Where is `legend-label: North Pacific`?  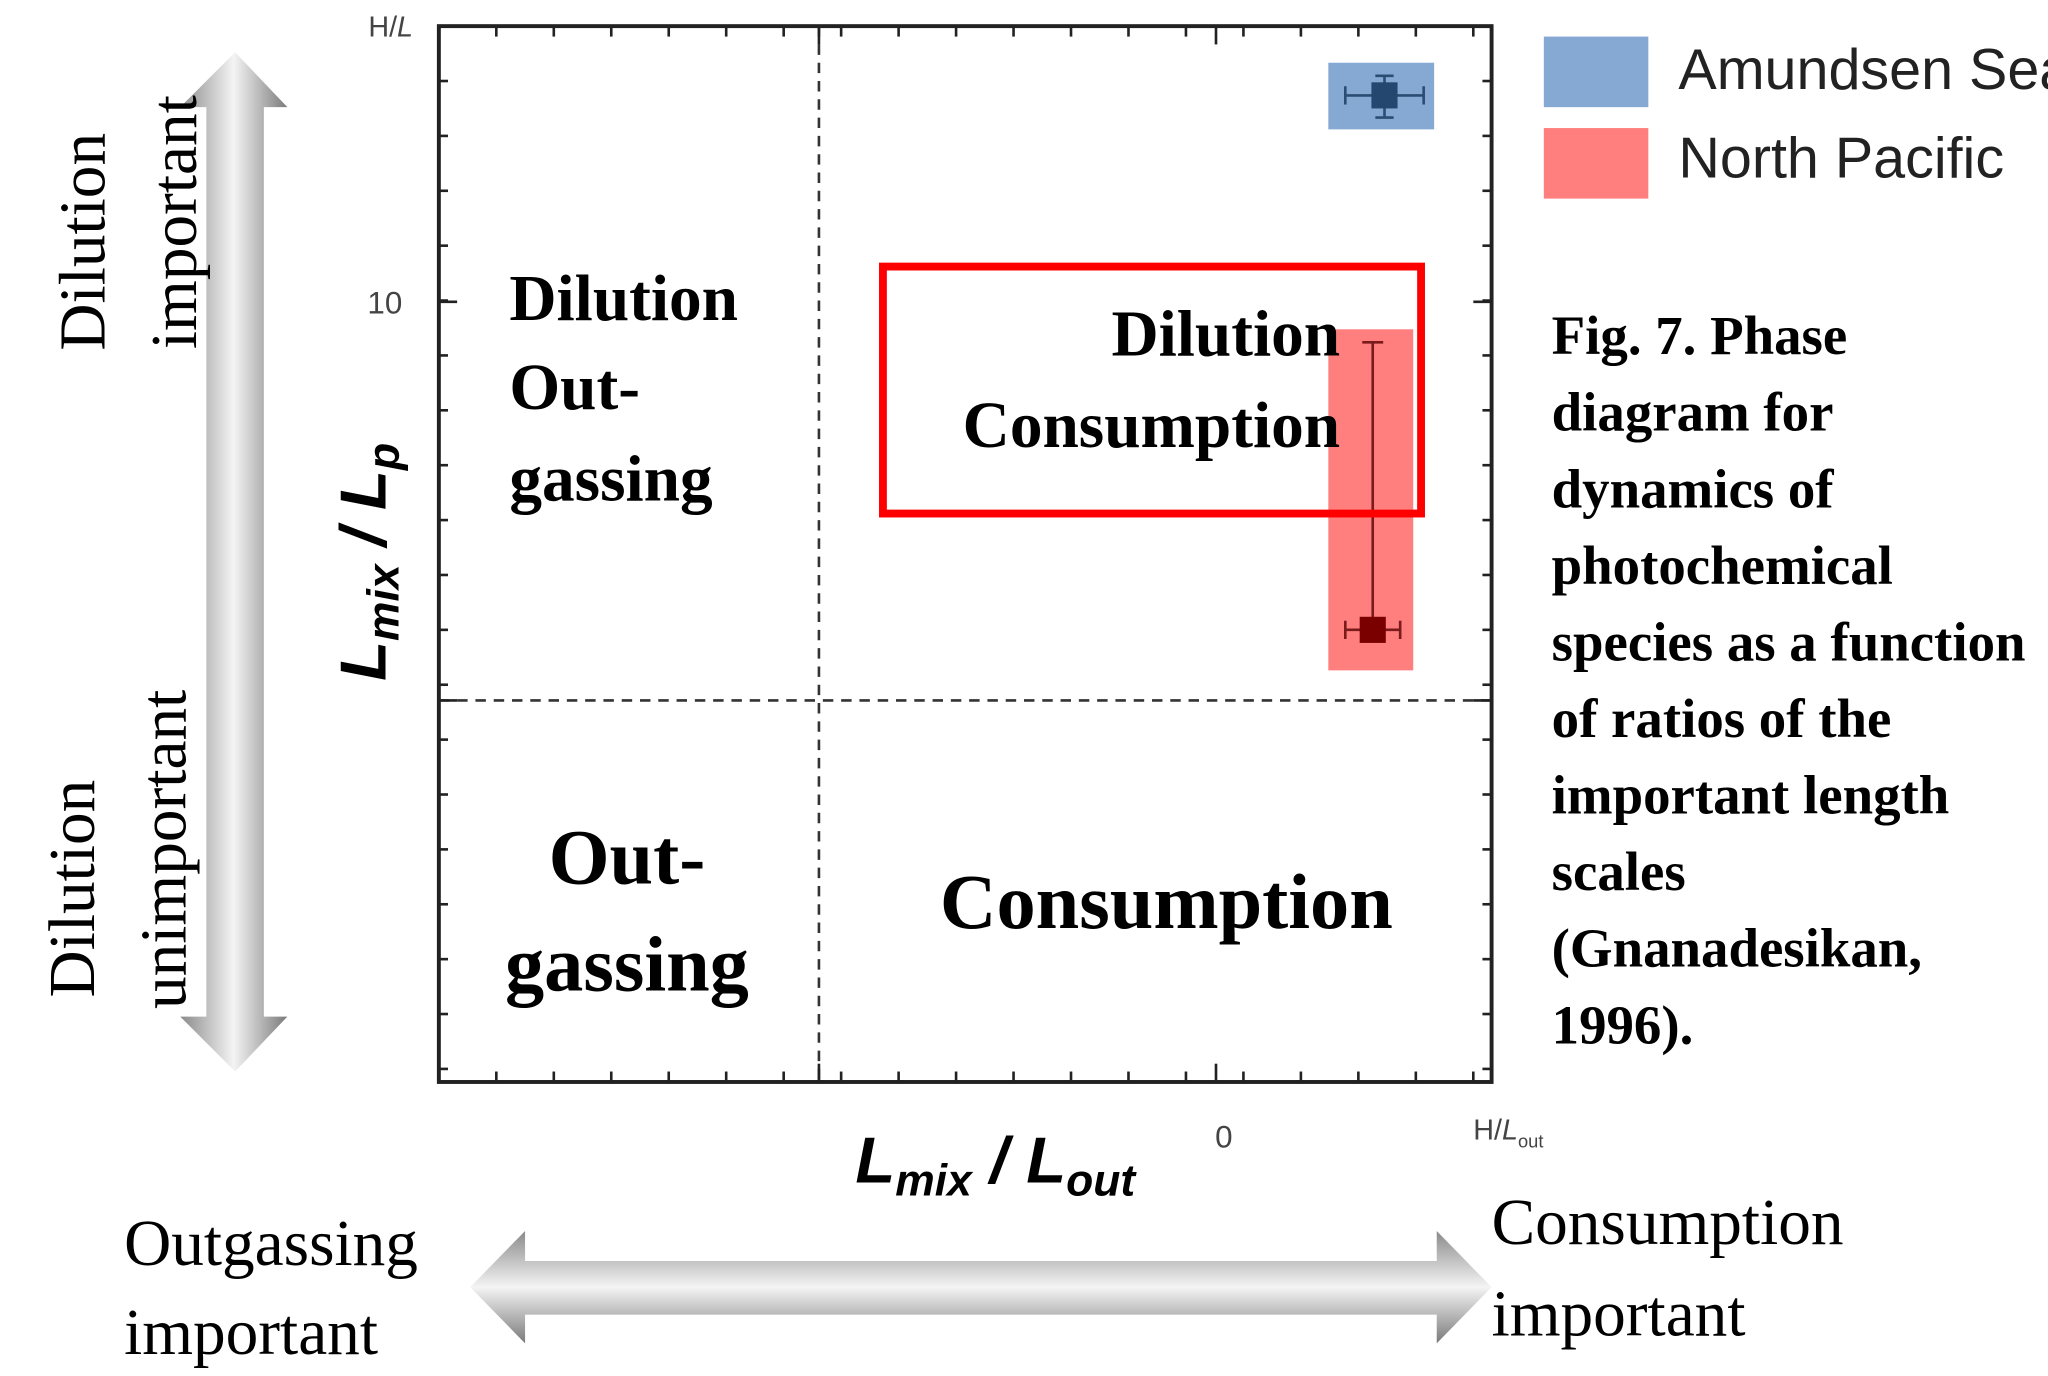 legend-label: North Pacific is located at coordinates (1841, 159).